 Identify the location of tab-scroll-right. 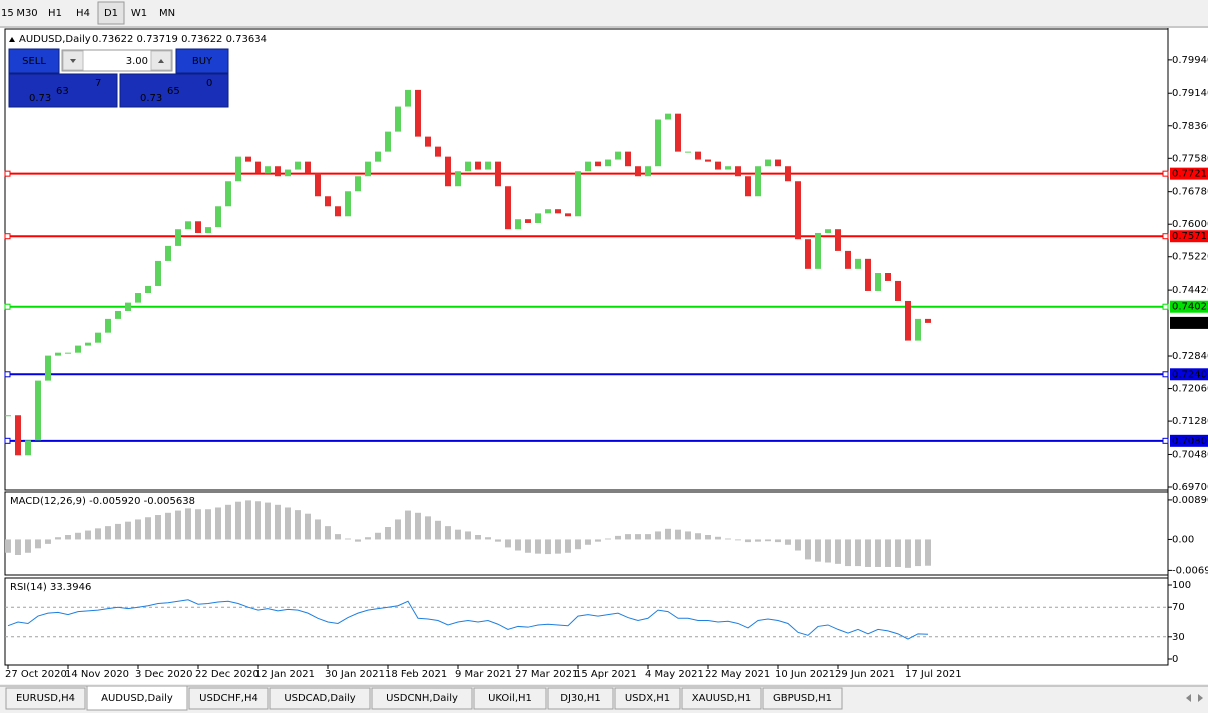
(1200, 698).